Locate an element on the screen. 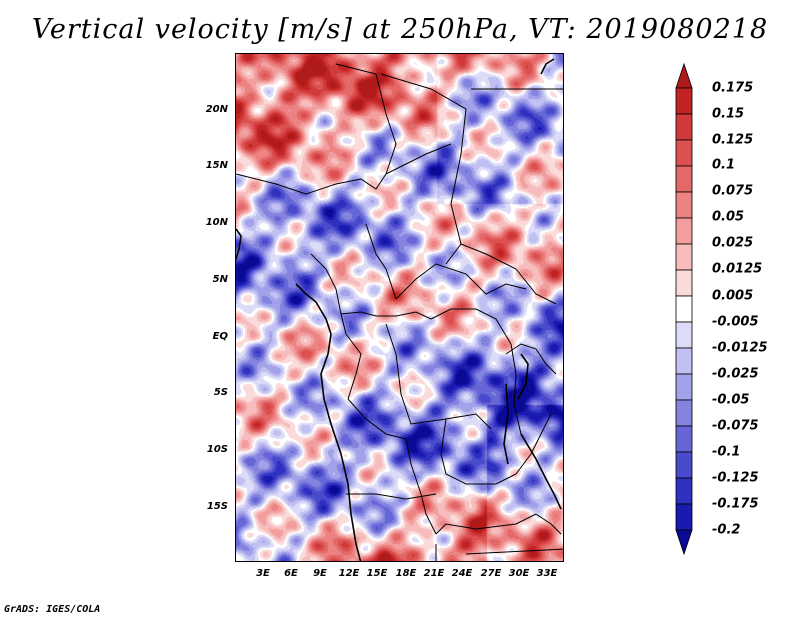 The image size is (800, 618). colorbar-label: 0.005 is located at coordinates (733, 296).